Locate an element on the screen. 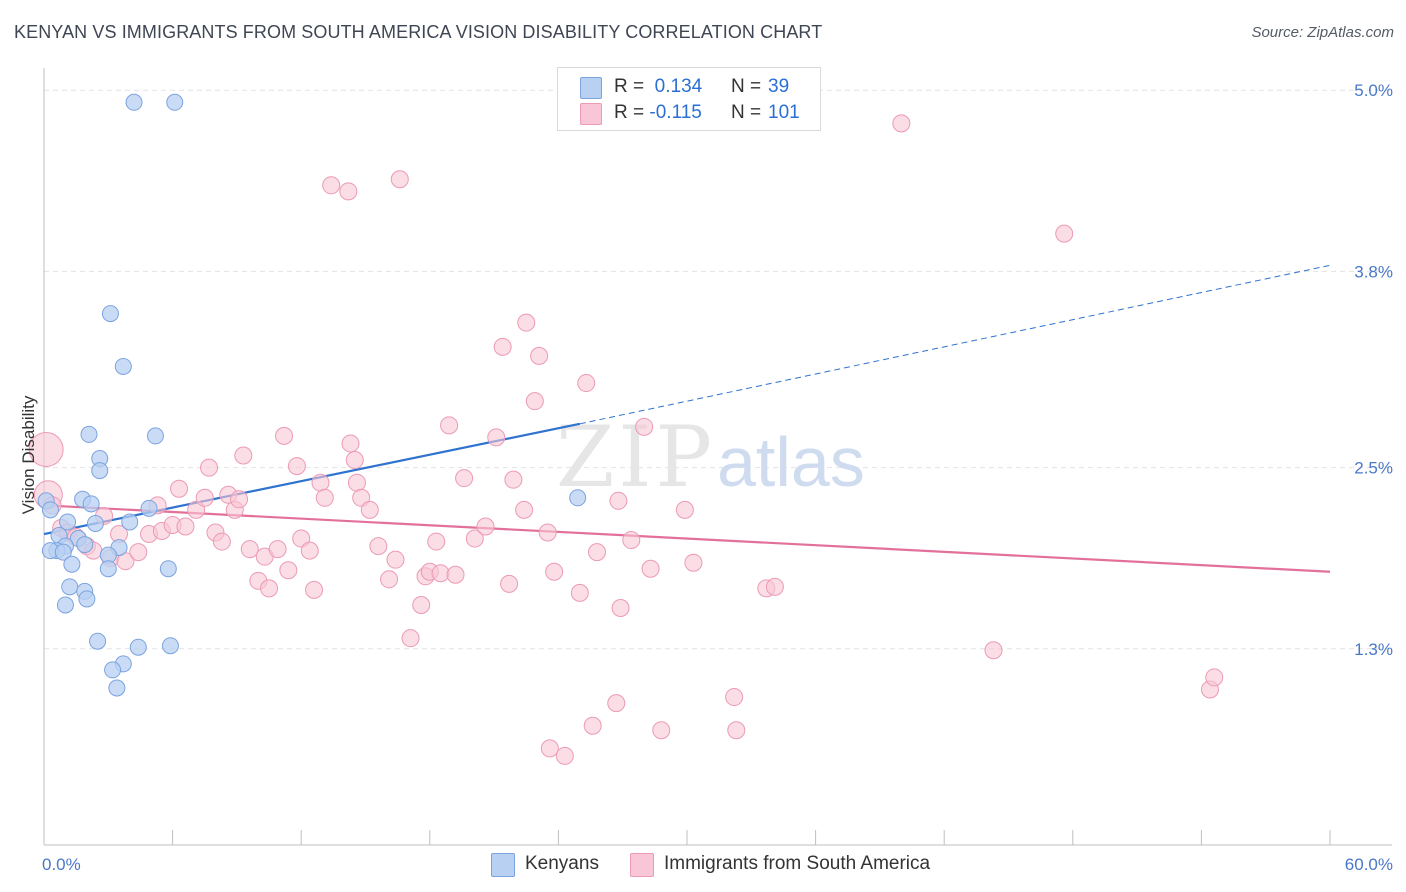 The width and height of the screenshot is (1406, 892). y-tick-label: 5.0% is located at coordinates (1373, 90).